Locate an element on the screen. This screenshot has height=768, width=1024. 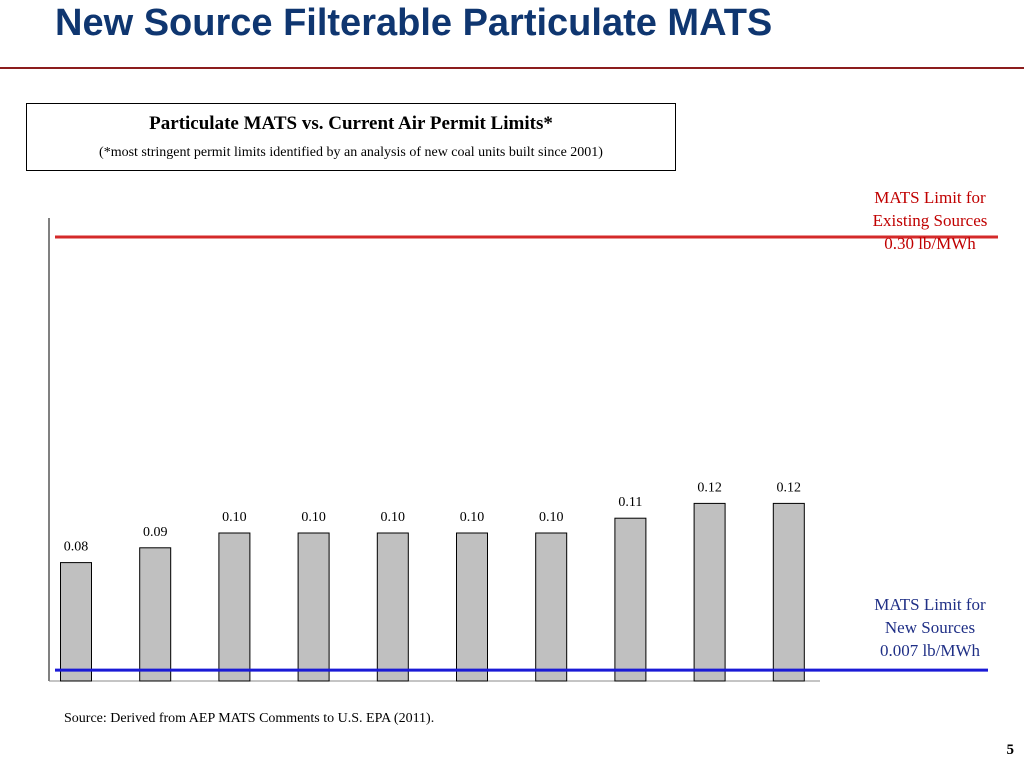
new-sources-limit-label: MATS Limit for New Sources 0.007 lb/MWh is located at coordinates (930, 627).